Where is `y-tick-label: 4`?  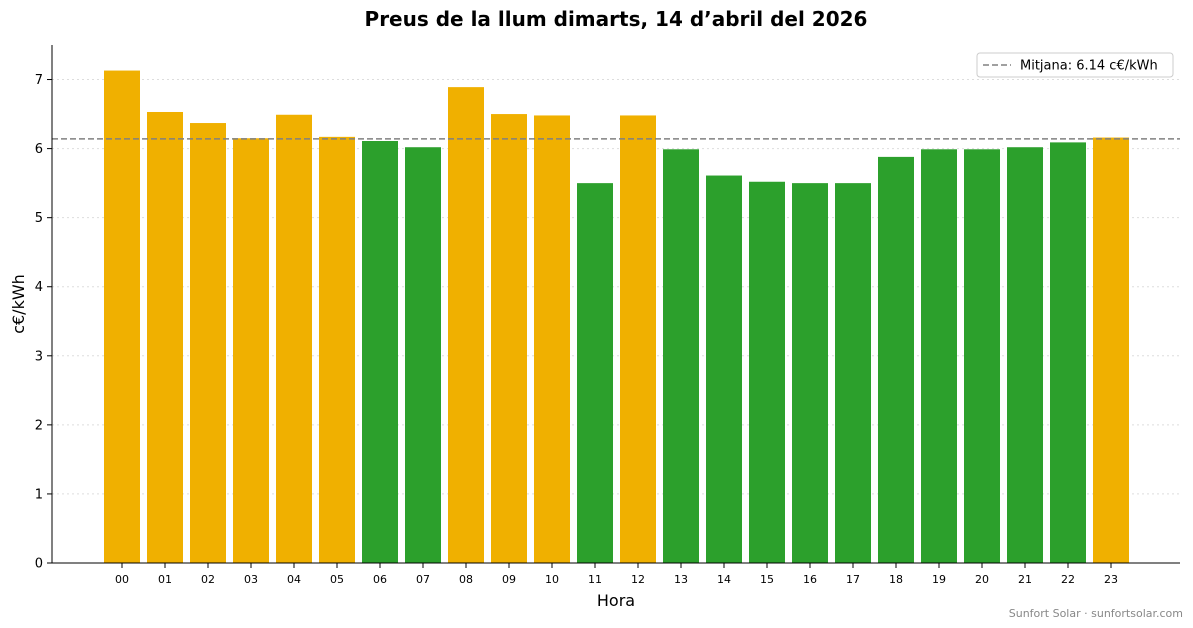 y-tick-label: 4 is located at coordinates (39, 287).